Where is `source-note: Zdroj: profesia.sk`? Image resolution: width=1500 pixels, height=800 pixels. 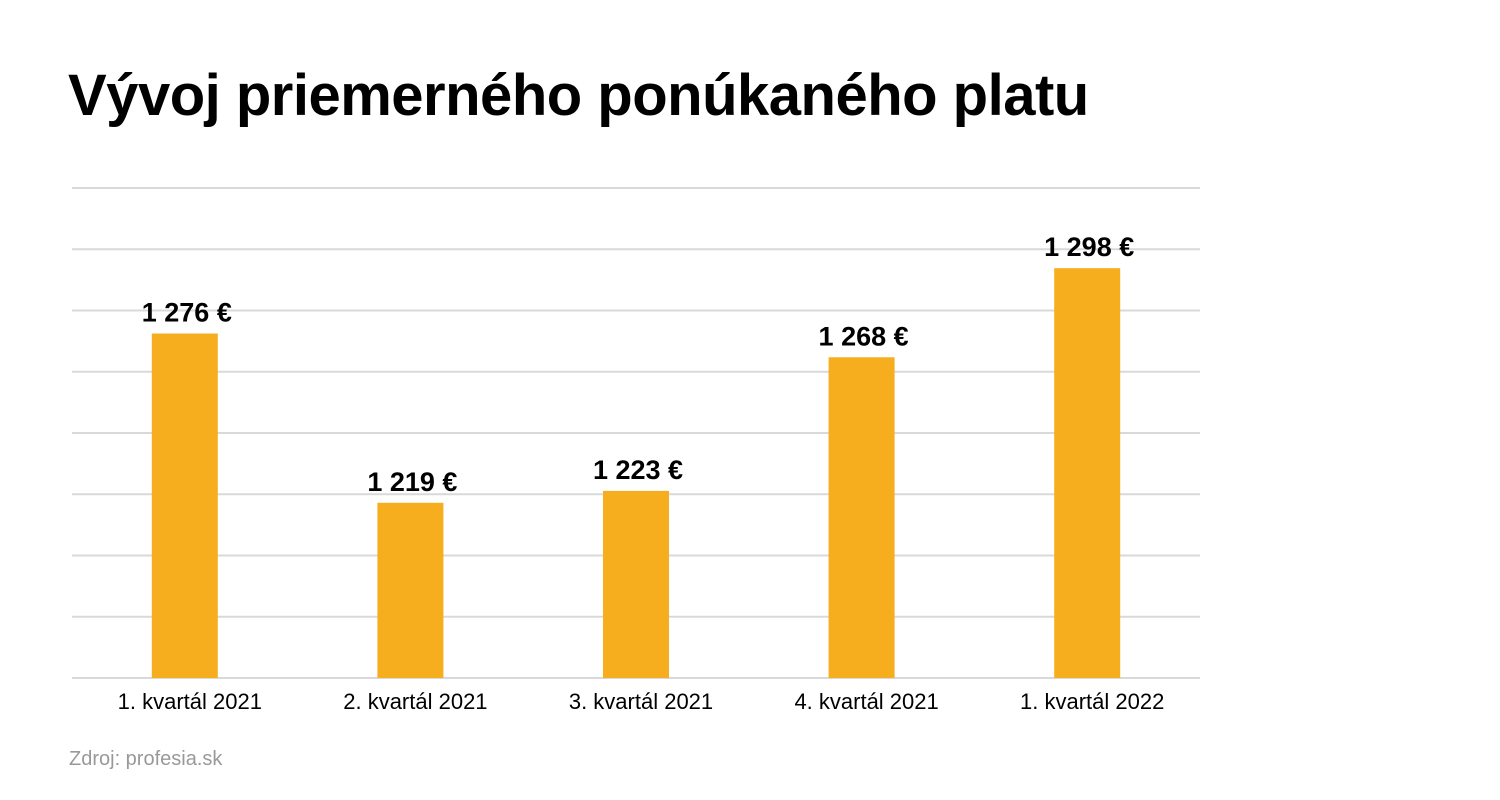 source-note: Zdroj: profesia.sk is located at coordinates (146, 759).